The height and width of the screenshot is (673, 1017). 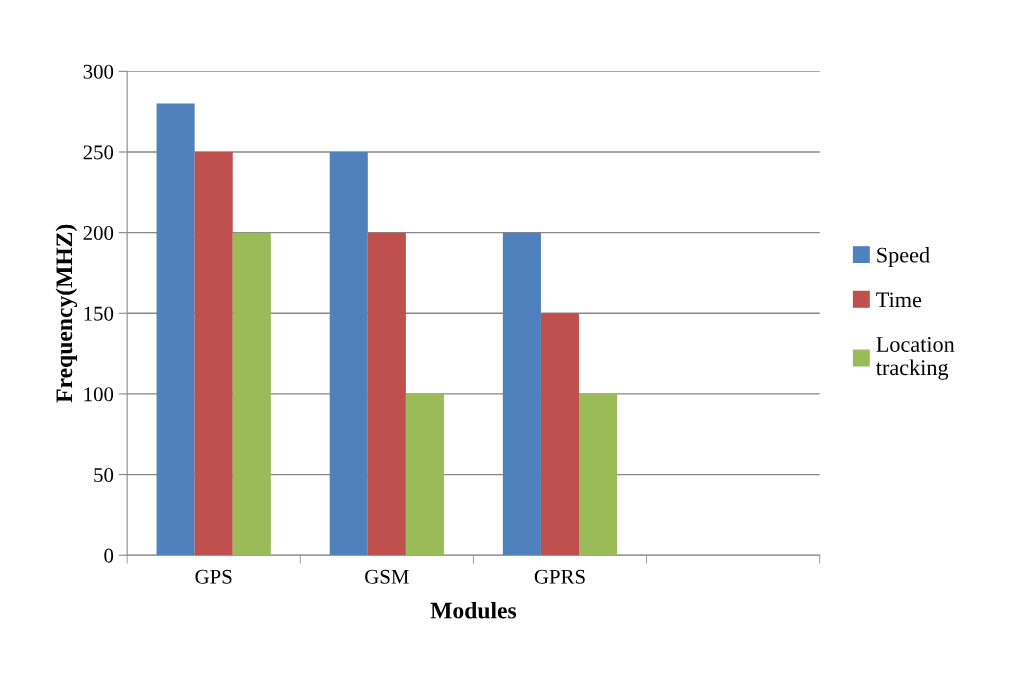 What do you see at coordinates (387, 576) in the screenshot?
I see `x-tick-label: GSM` at bounding box center [387, 576].